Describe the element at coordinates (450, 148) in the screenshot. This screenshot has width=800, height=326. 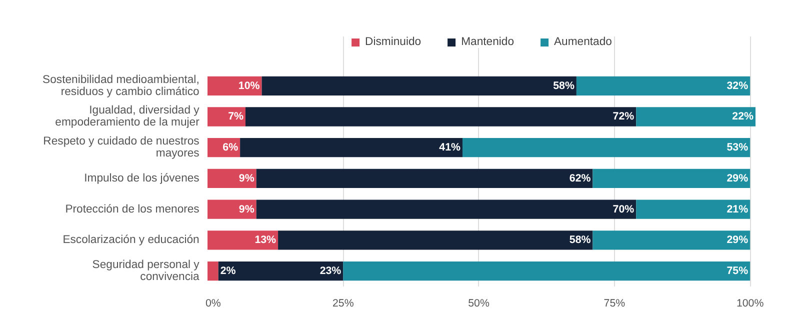
I see `data-label: 41%` at that location.